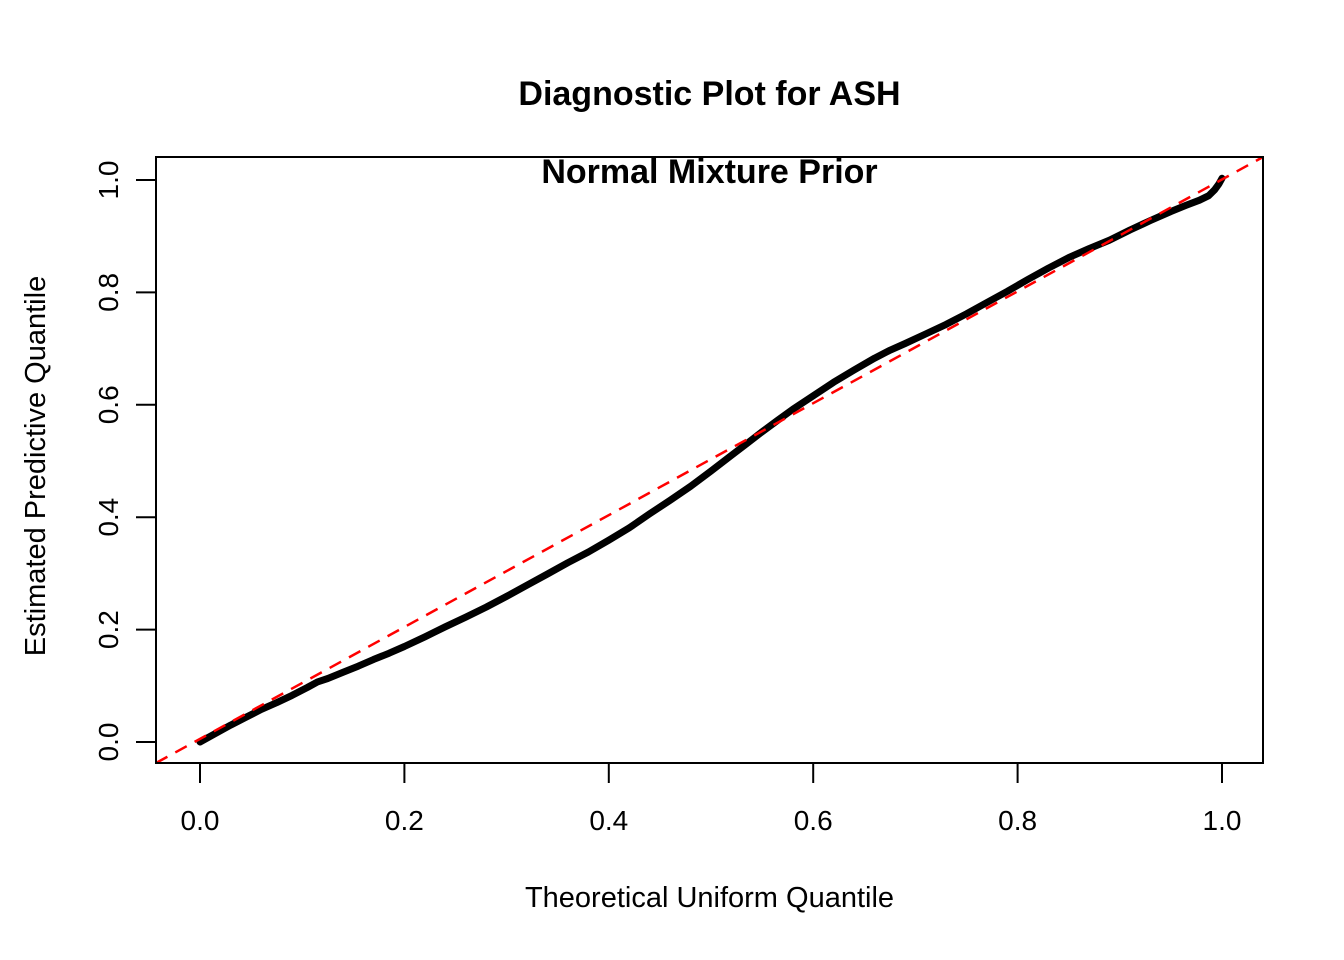 The width and height of the screenshot is (1344, 960). I want to click on y-tick-label: 1.0, so click(108, 180).